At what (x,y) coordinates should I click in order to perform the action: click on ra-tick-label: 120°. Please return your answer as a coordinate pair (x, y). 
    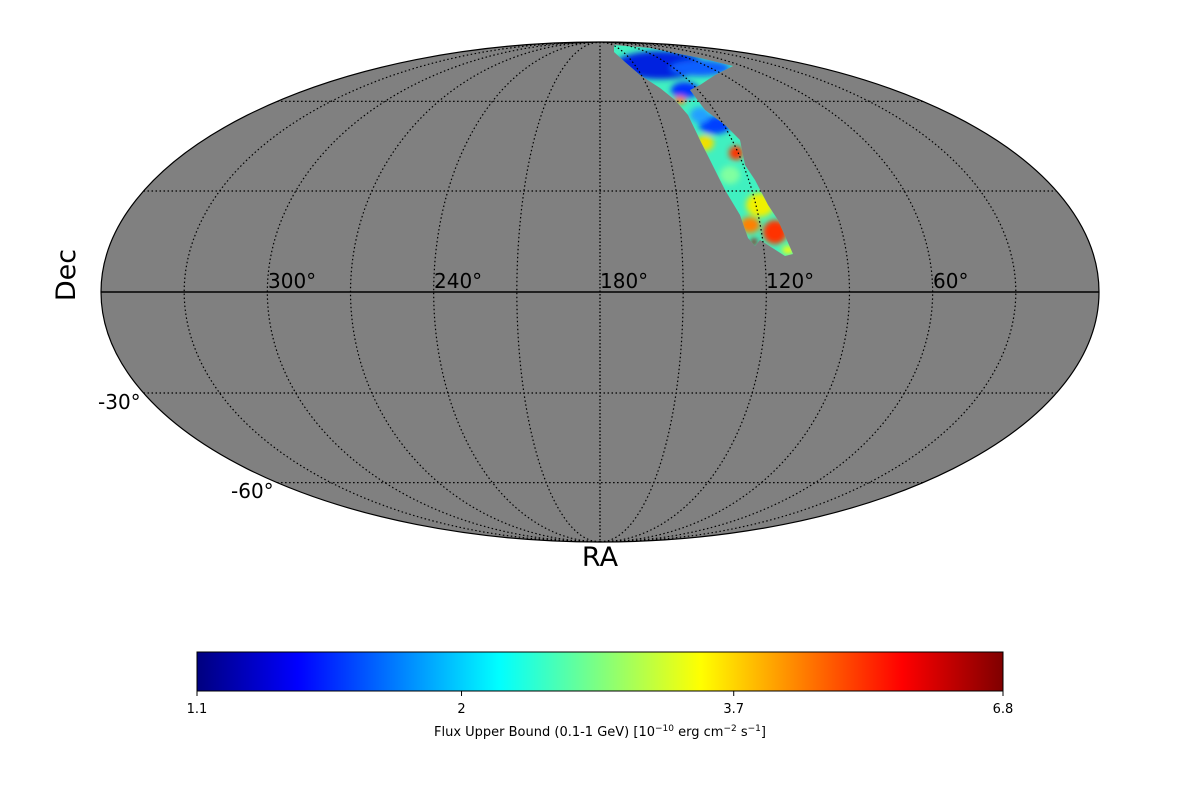
    Looking at the image, I should click on (790, 281).